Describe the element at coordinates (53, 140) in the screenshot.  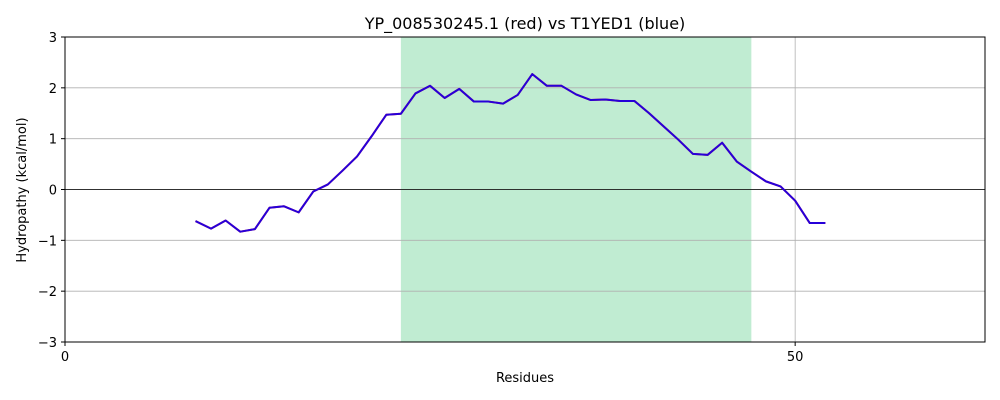
I see `y-tick-label: 1` at that location.